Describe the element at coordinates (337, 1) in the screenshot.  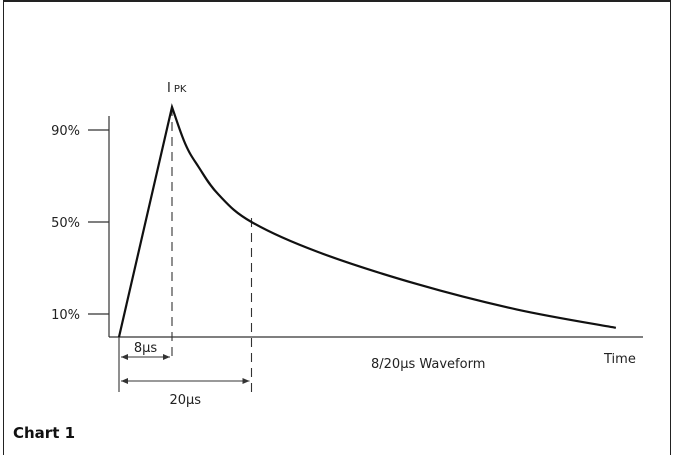
I see `top-rule` at that location.